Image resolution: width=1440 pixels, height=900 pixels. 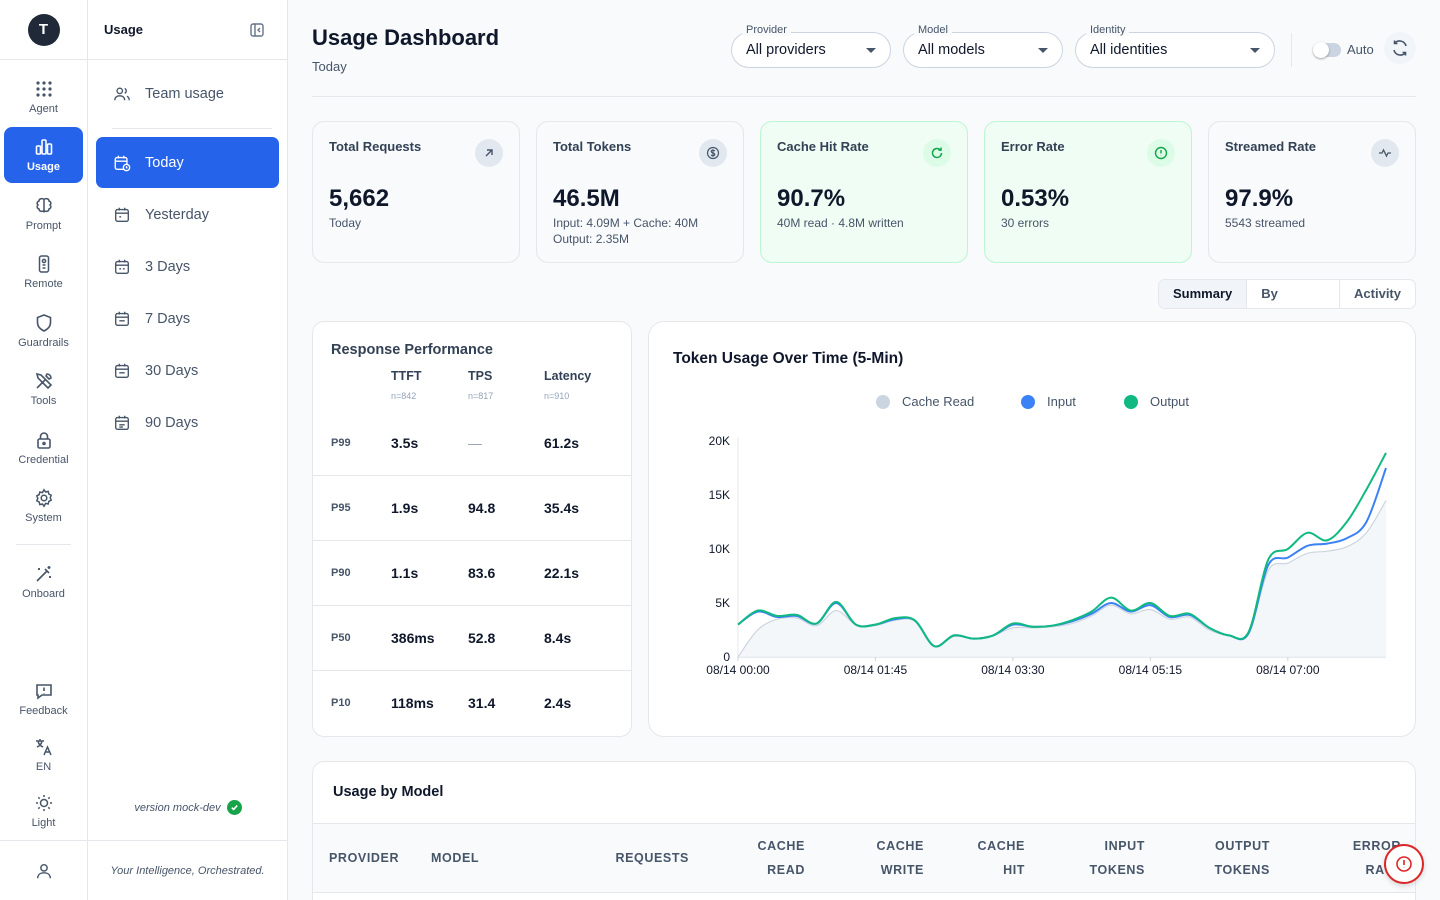 I want to click on rail-label: Credential, so click(x=43, y=460).